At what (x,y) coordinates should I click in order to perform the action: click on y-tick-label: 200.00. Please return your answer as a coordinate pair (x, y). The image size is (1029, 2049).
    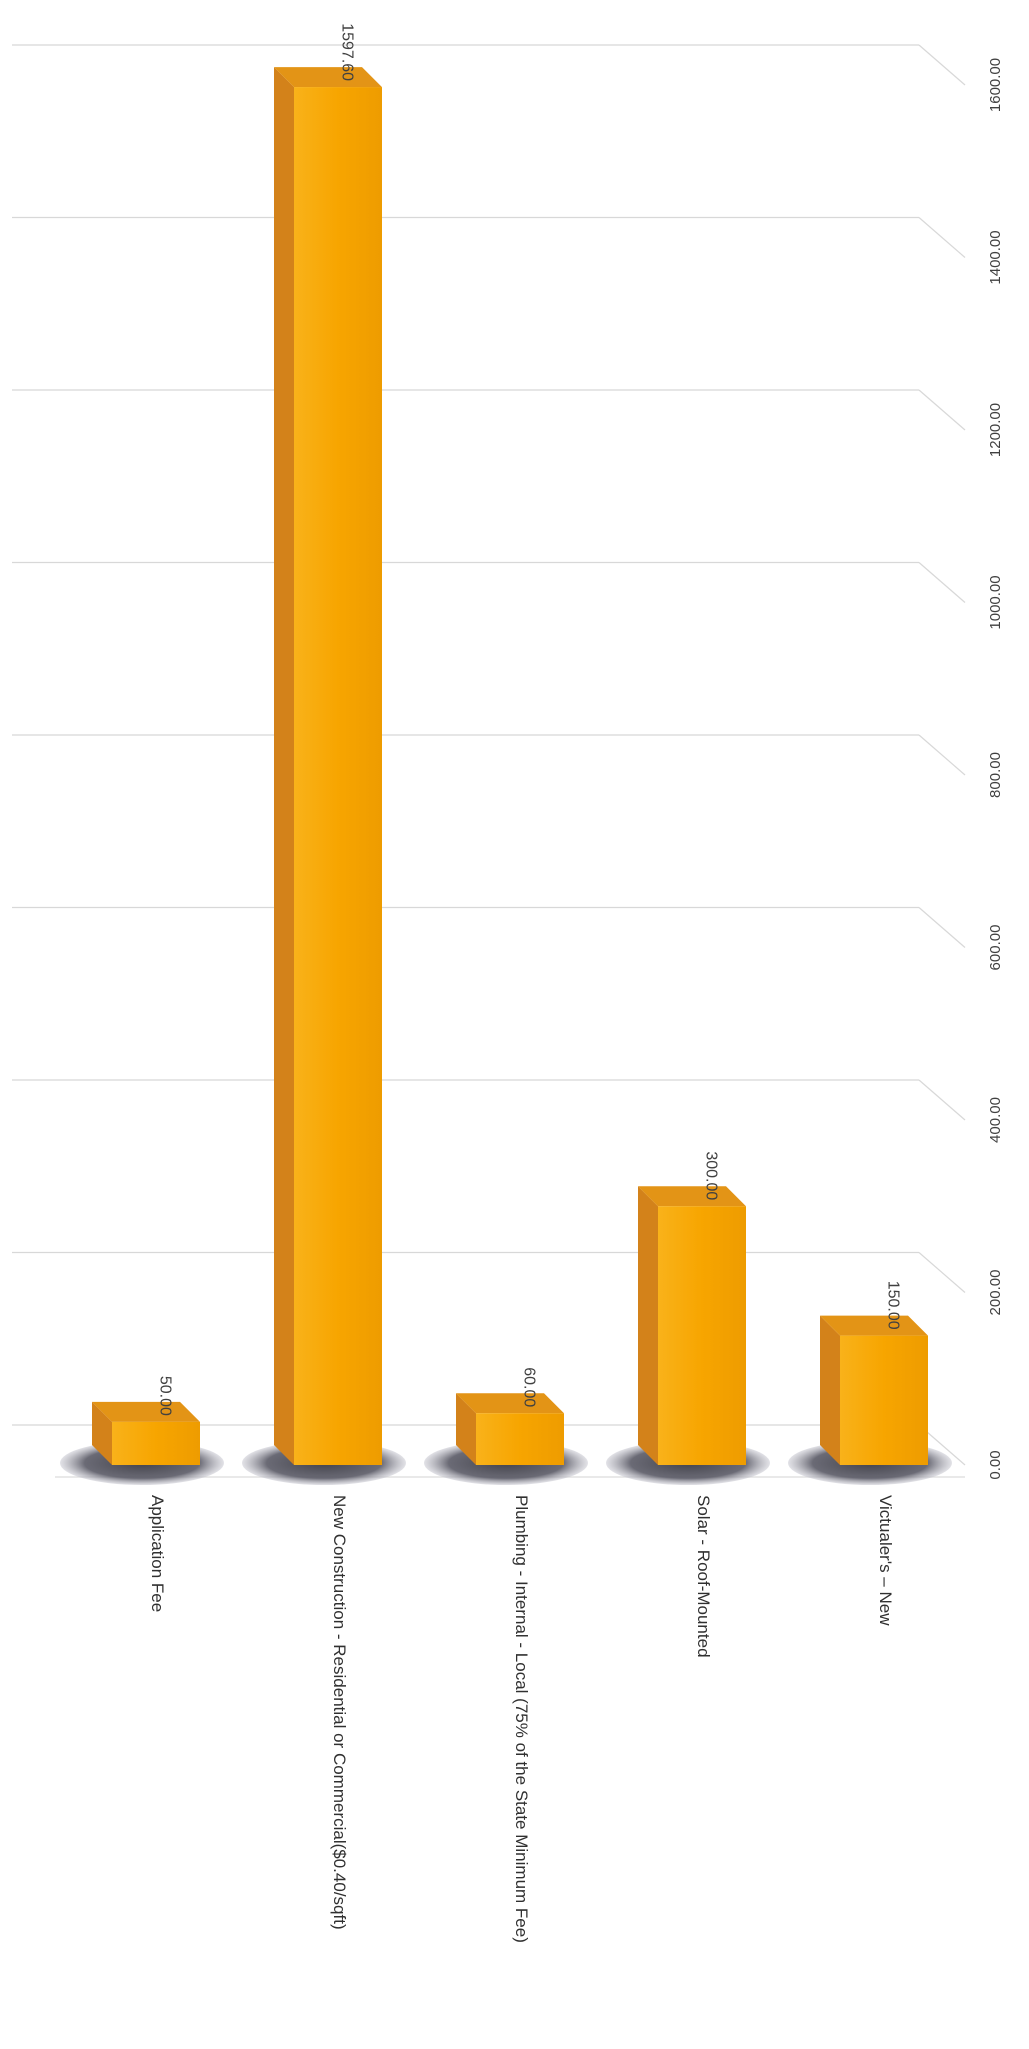
    Looking at the image, I should click on (995, 1293).